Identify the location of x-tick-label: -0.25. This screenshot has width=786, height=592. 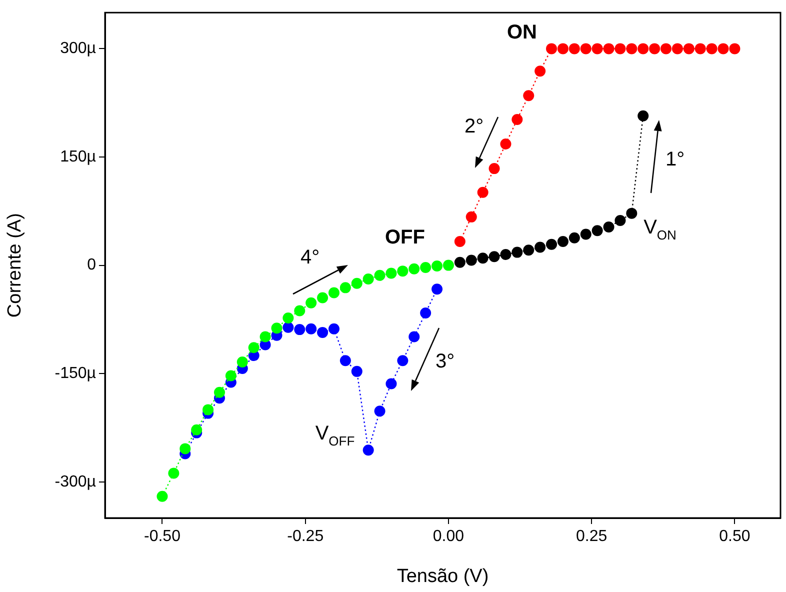
(305, 537).